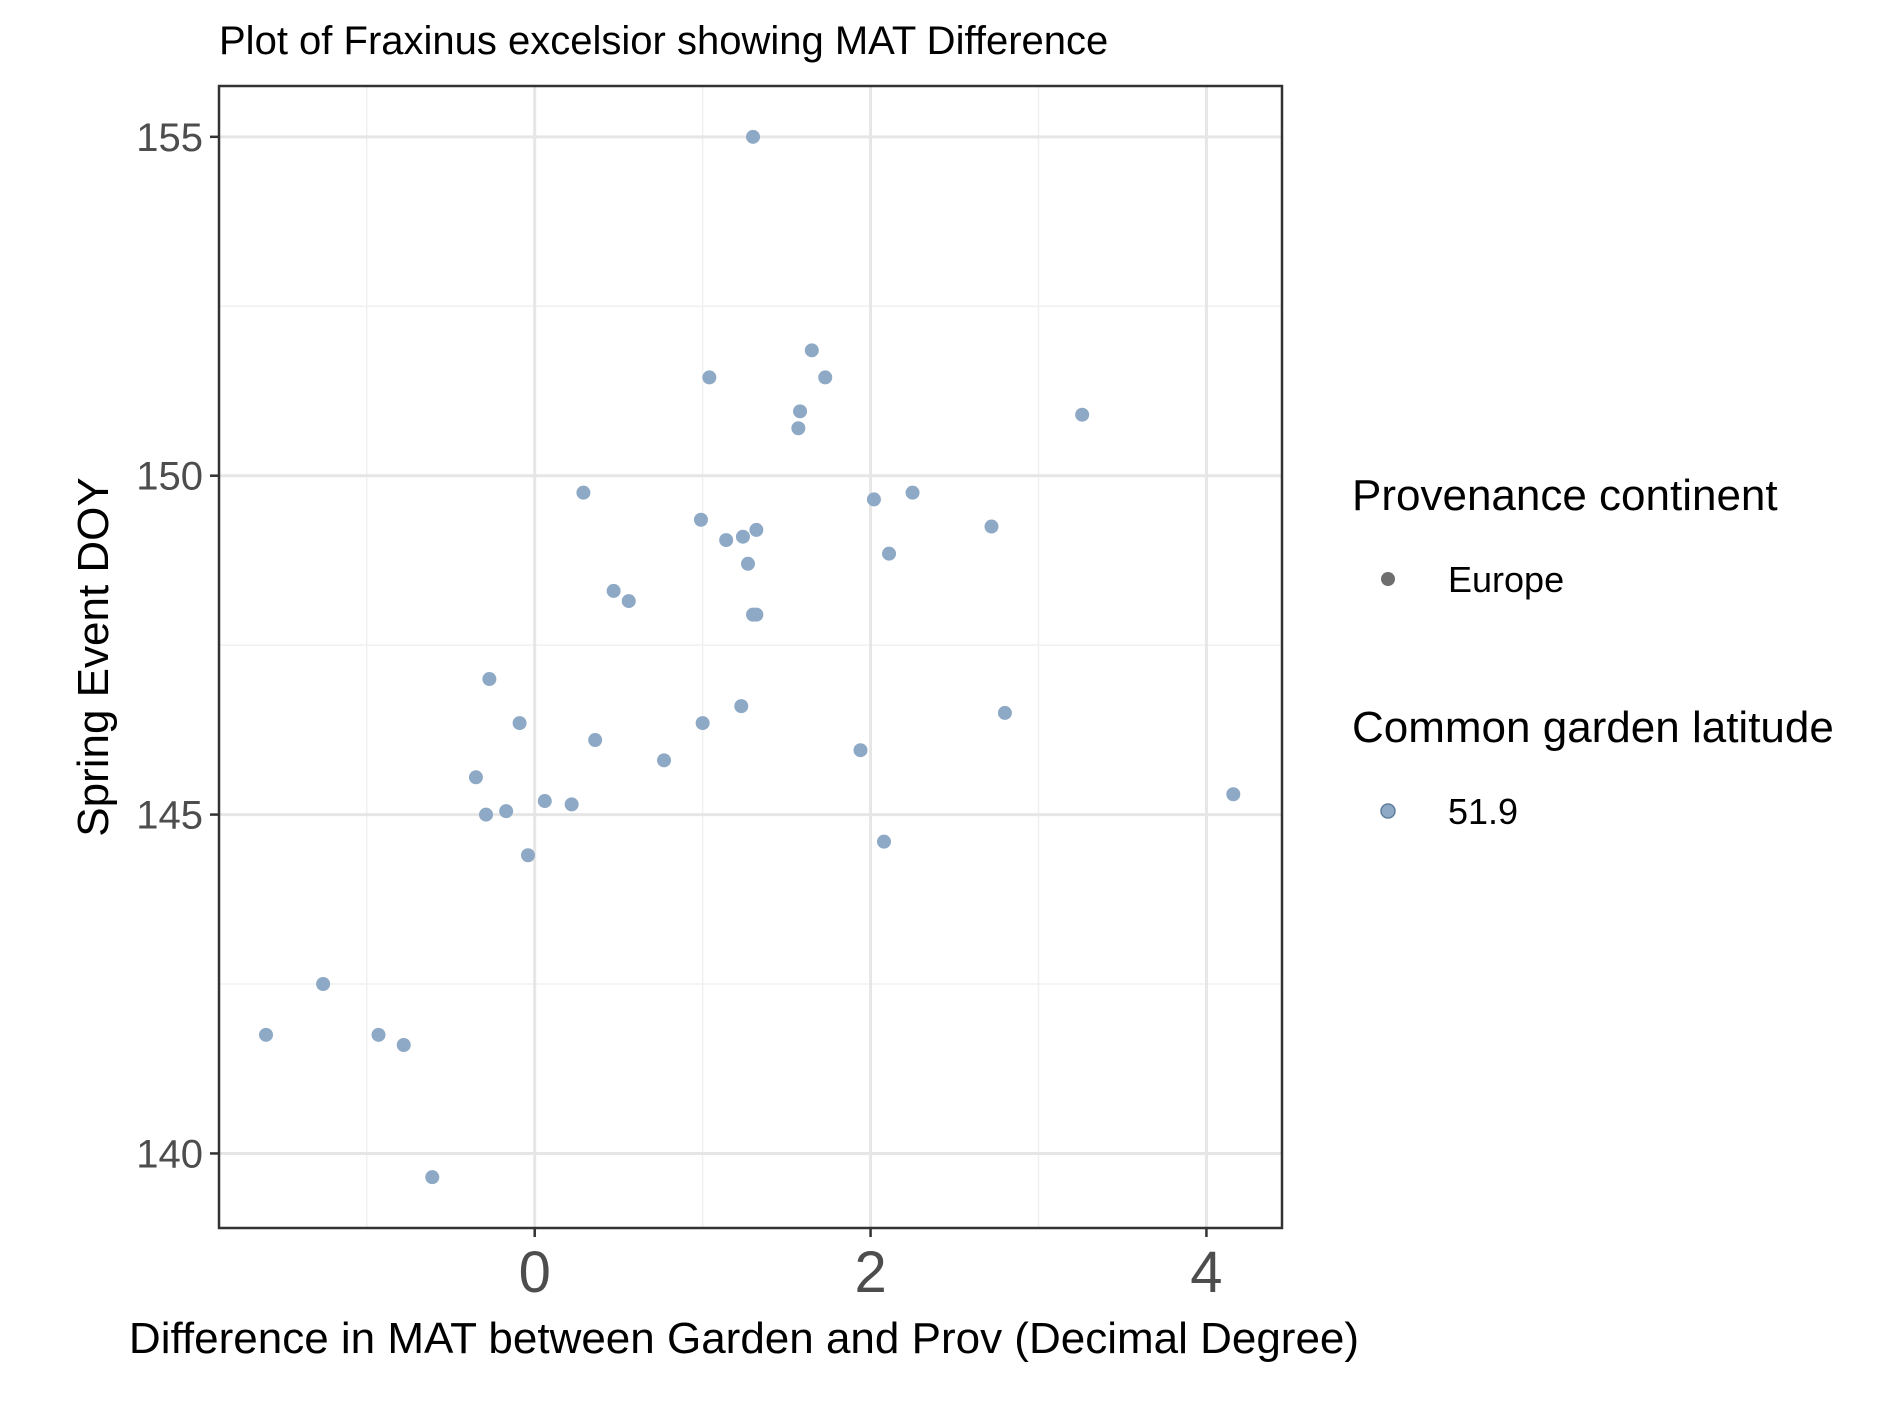 The width and height of the screenshot is (1889, 1417). What do you see at coordinates (169, 816) in the screenshot?
I see `y-tick-label: 145` at bounding box center [169, 816].